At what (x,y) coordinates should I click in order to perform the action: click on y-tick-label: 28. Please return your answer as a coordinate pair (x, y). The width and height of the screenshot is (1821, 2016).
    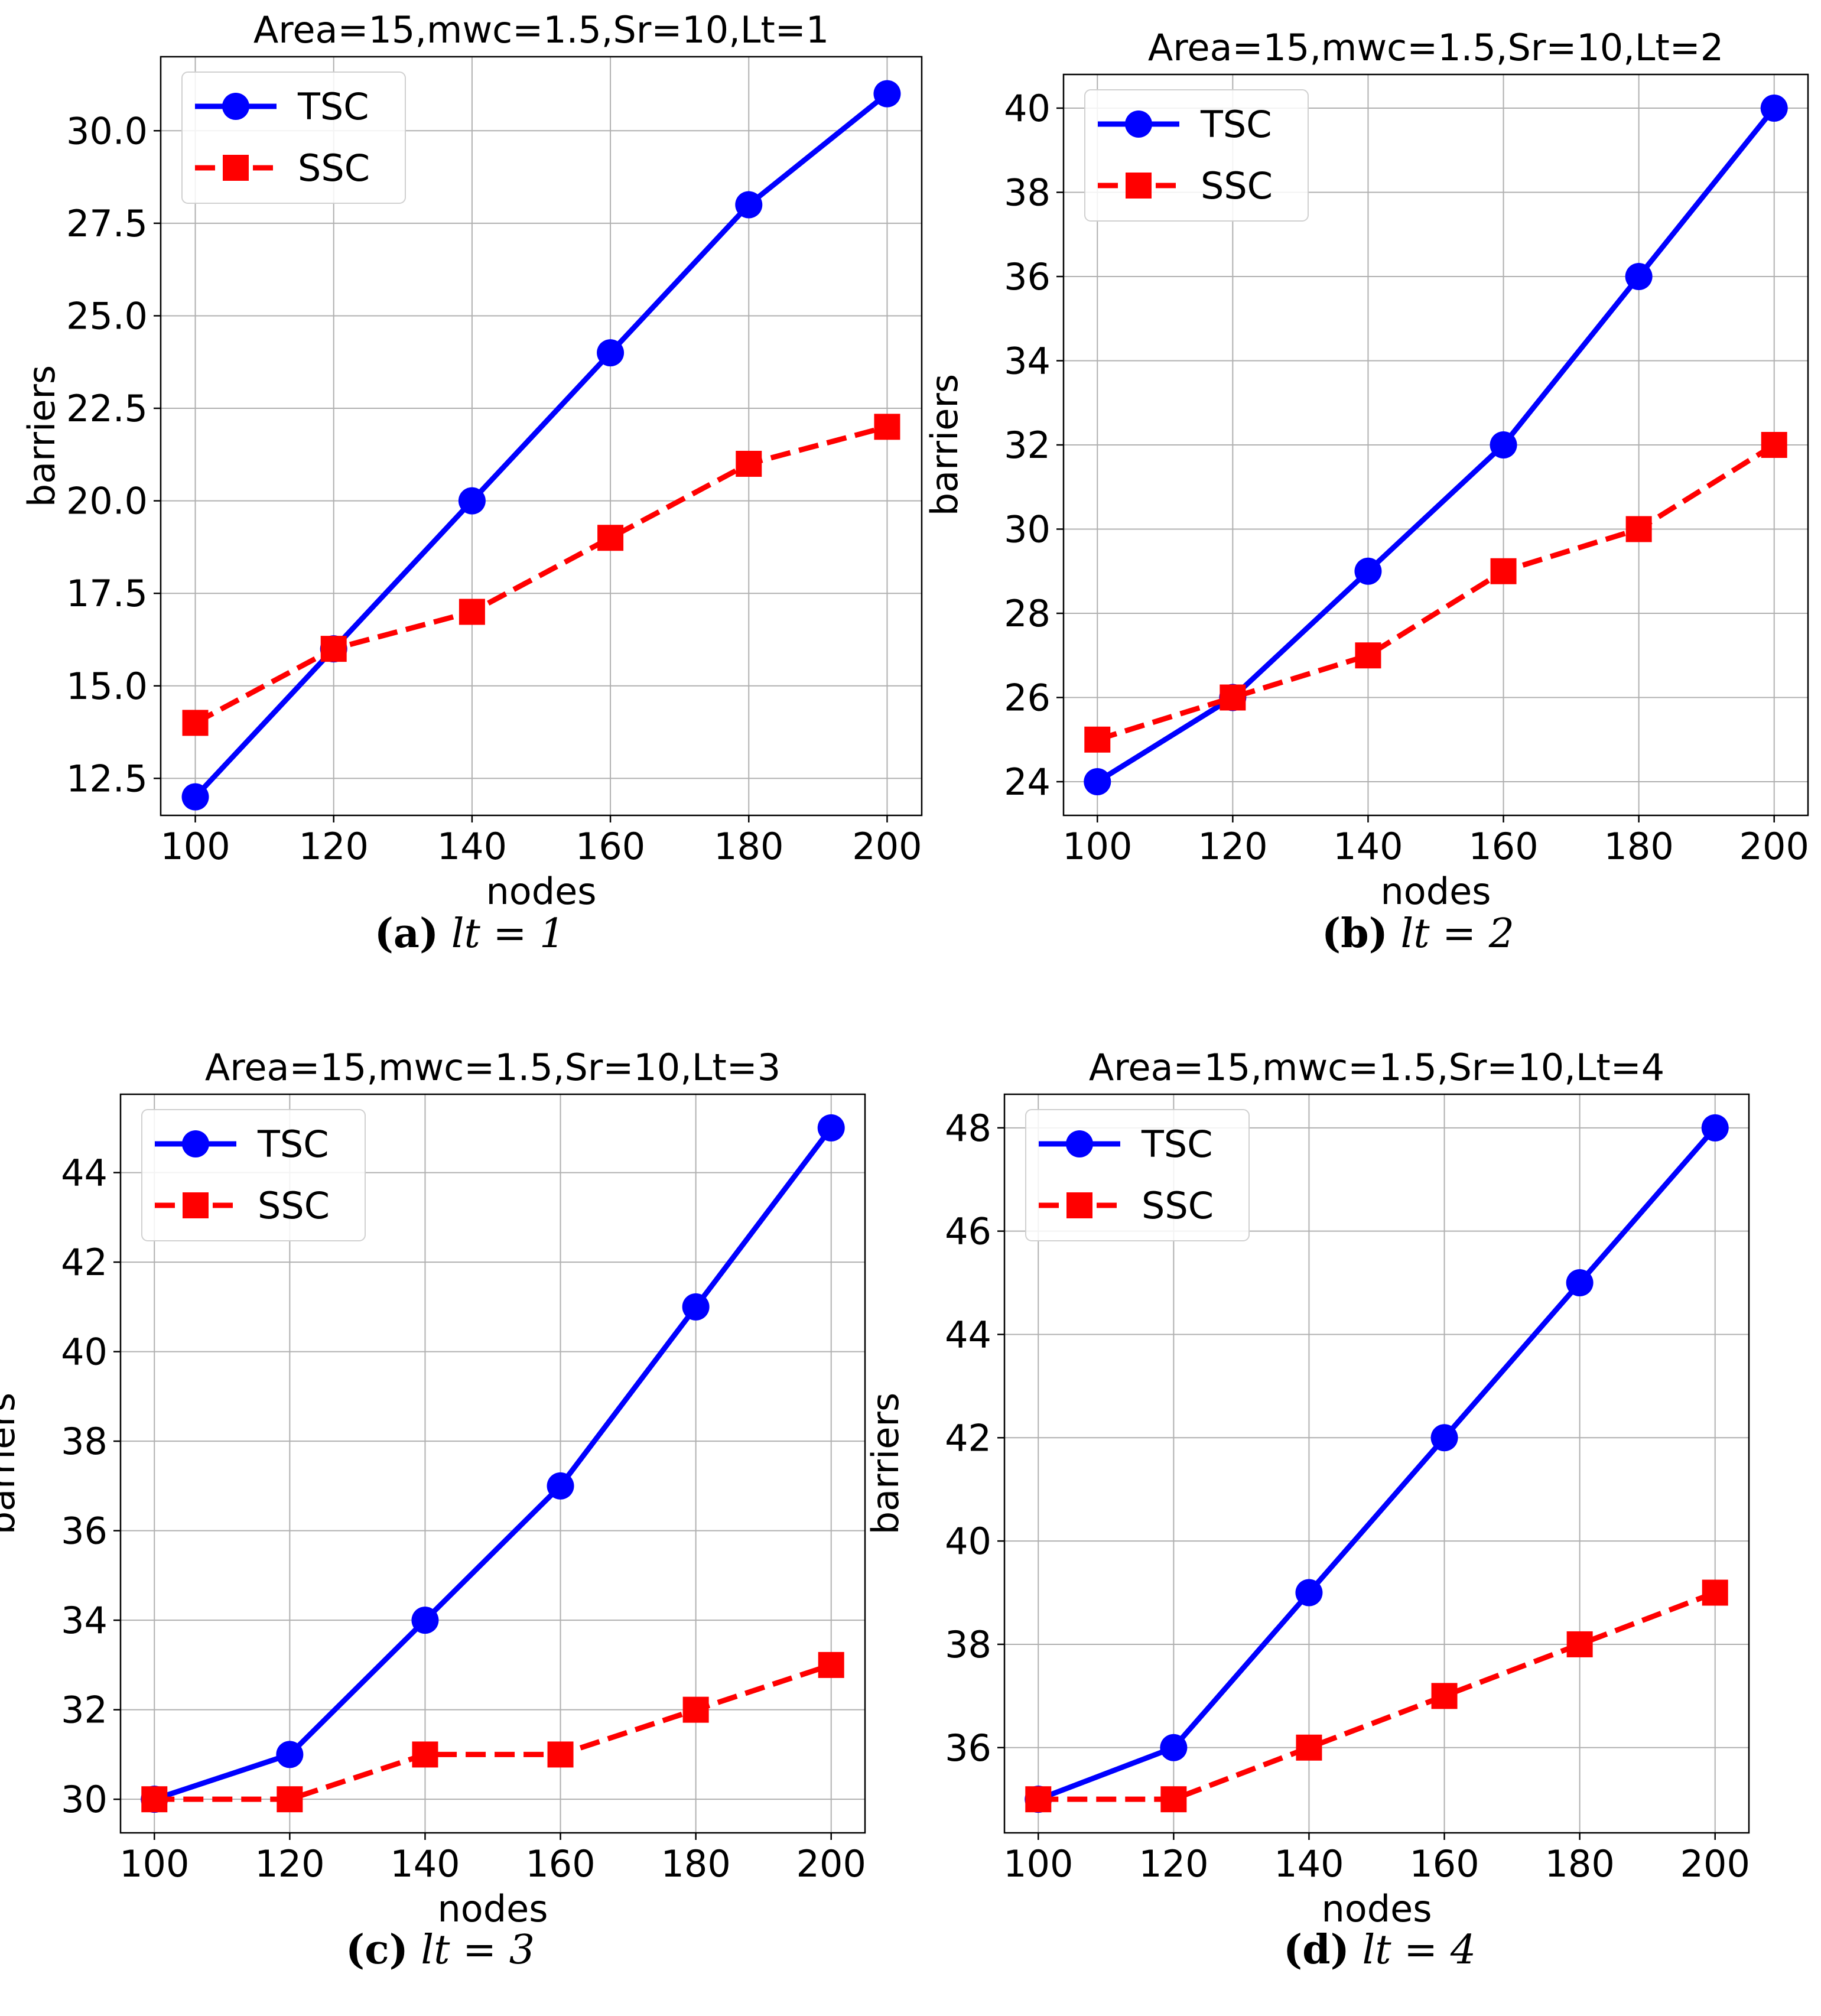
    Looking at the image, I should click on (1027, 613).